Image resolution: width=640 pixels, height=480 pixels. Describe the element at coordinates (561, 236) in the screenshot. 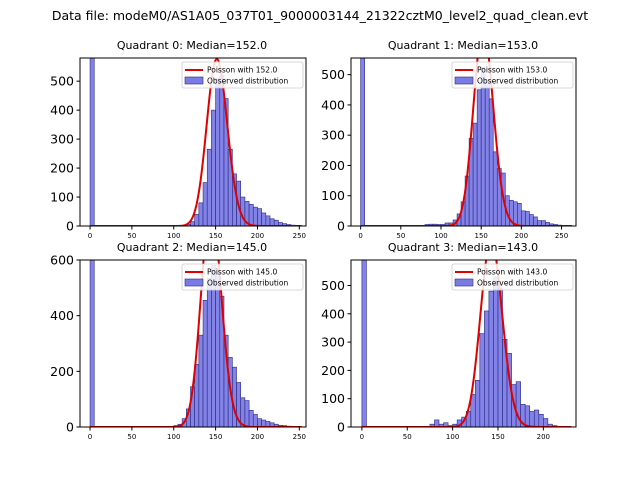

I see `x-tick-label: 250` at that location.